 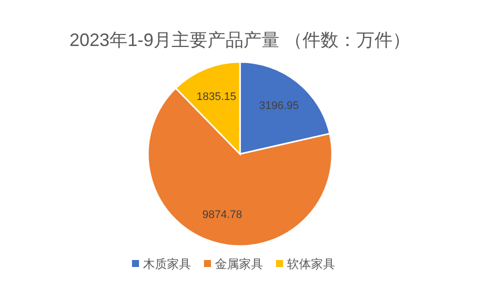 I want to click on legend-label: 金属家具, so click(x=239, y=264).